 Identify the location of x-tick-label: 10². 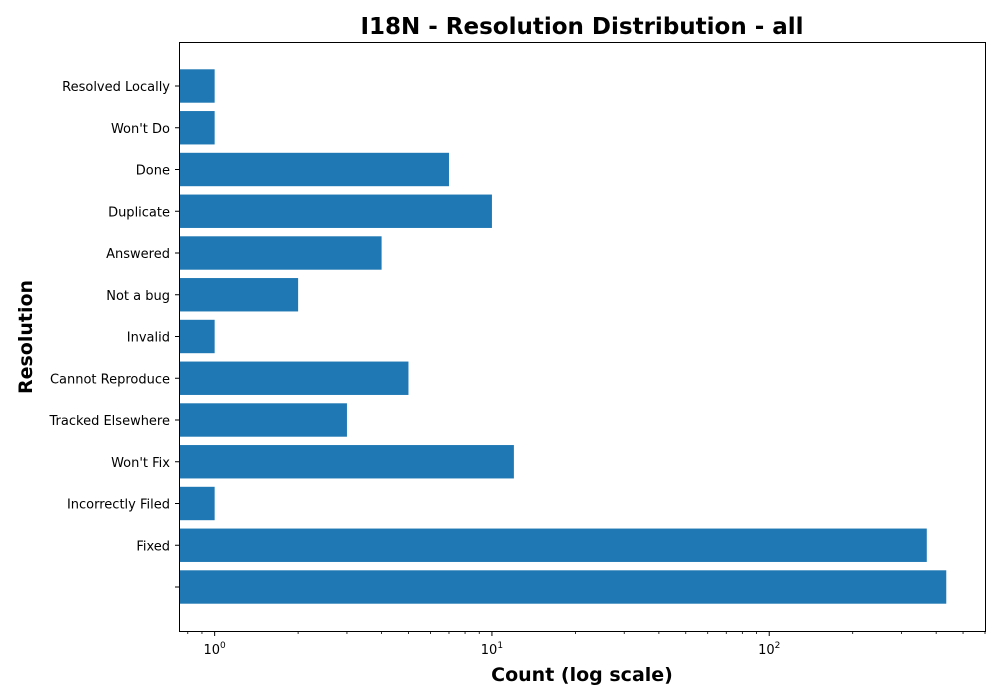
(769, 649).